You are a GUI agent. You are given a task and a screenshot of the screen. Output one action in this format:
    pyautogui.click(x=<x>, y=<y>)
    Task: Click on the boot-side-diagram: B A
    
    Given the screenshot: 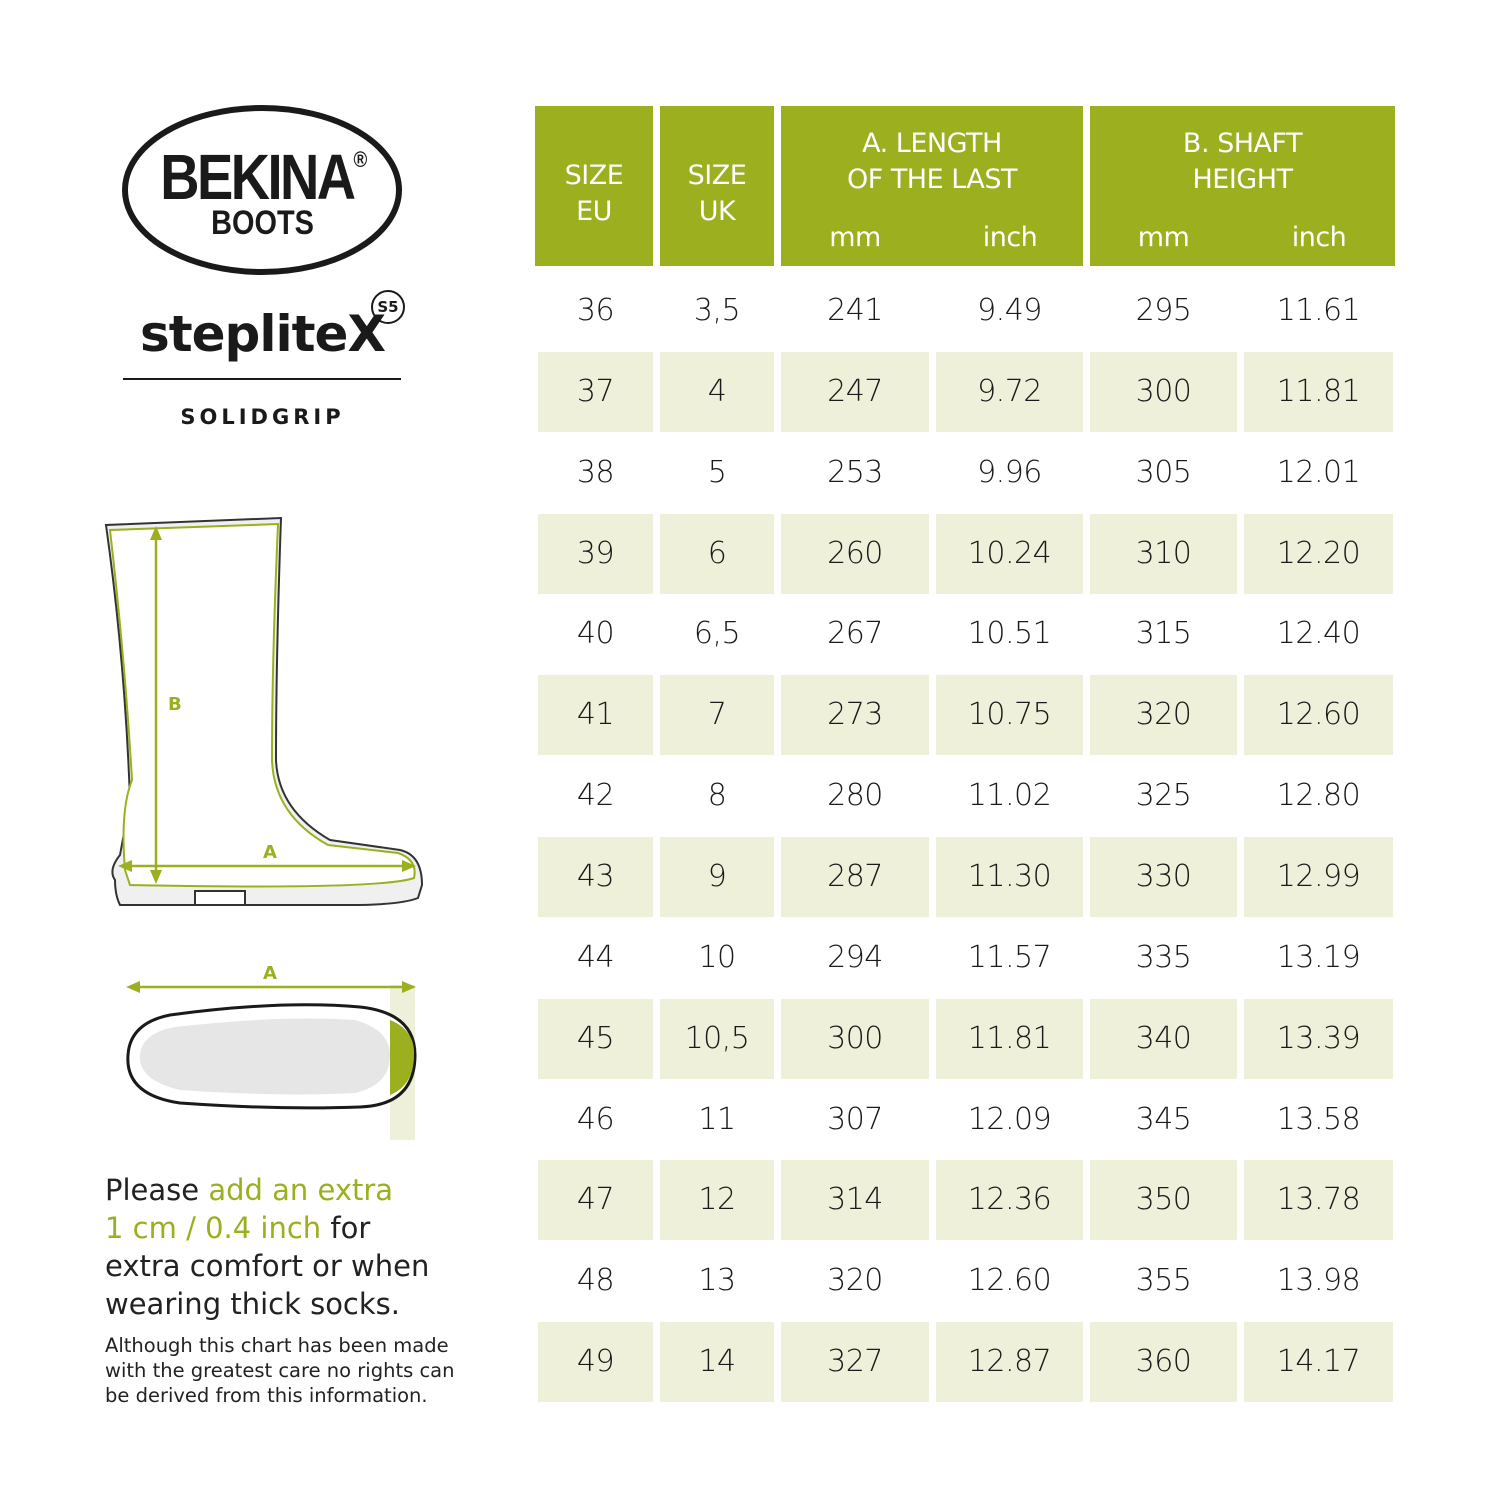 What is the action you would take?
    pyautogui.click(x=264, y=711)
    